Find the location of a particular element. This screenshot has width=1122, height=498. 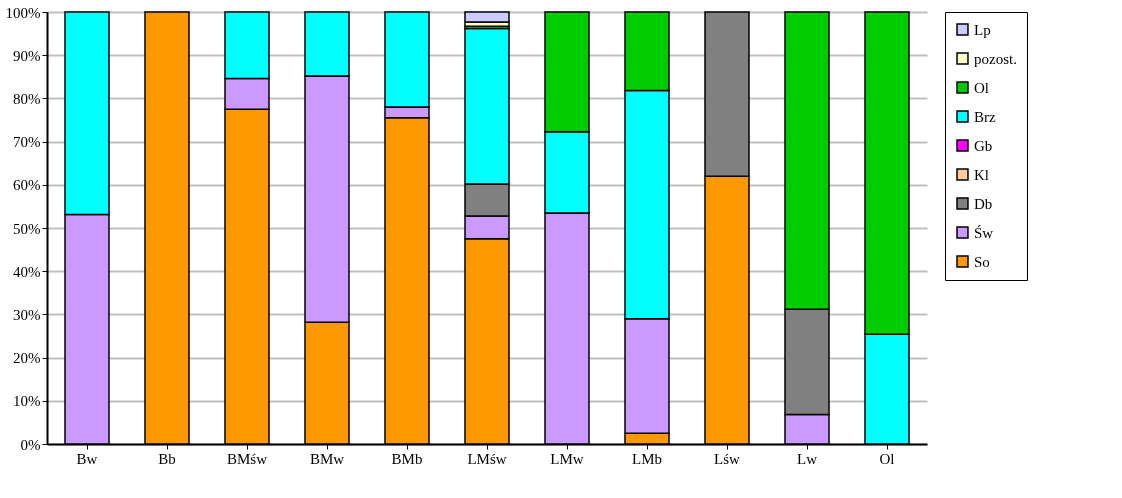

x-tick-label: LMśw is located at coordinates (487, 458).